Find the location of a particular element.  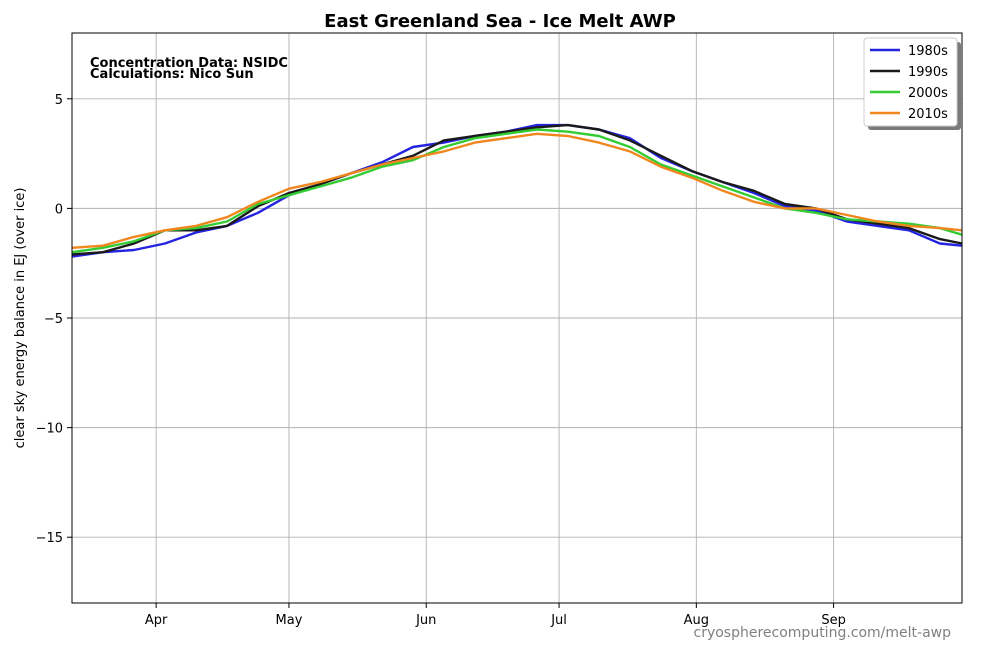

legend-label-1980s: 1980s is located at coordinates (928, 51).